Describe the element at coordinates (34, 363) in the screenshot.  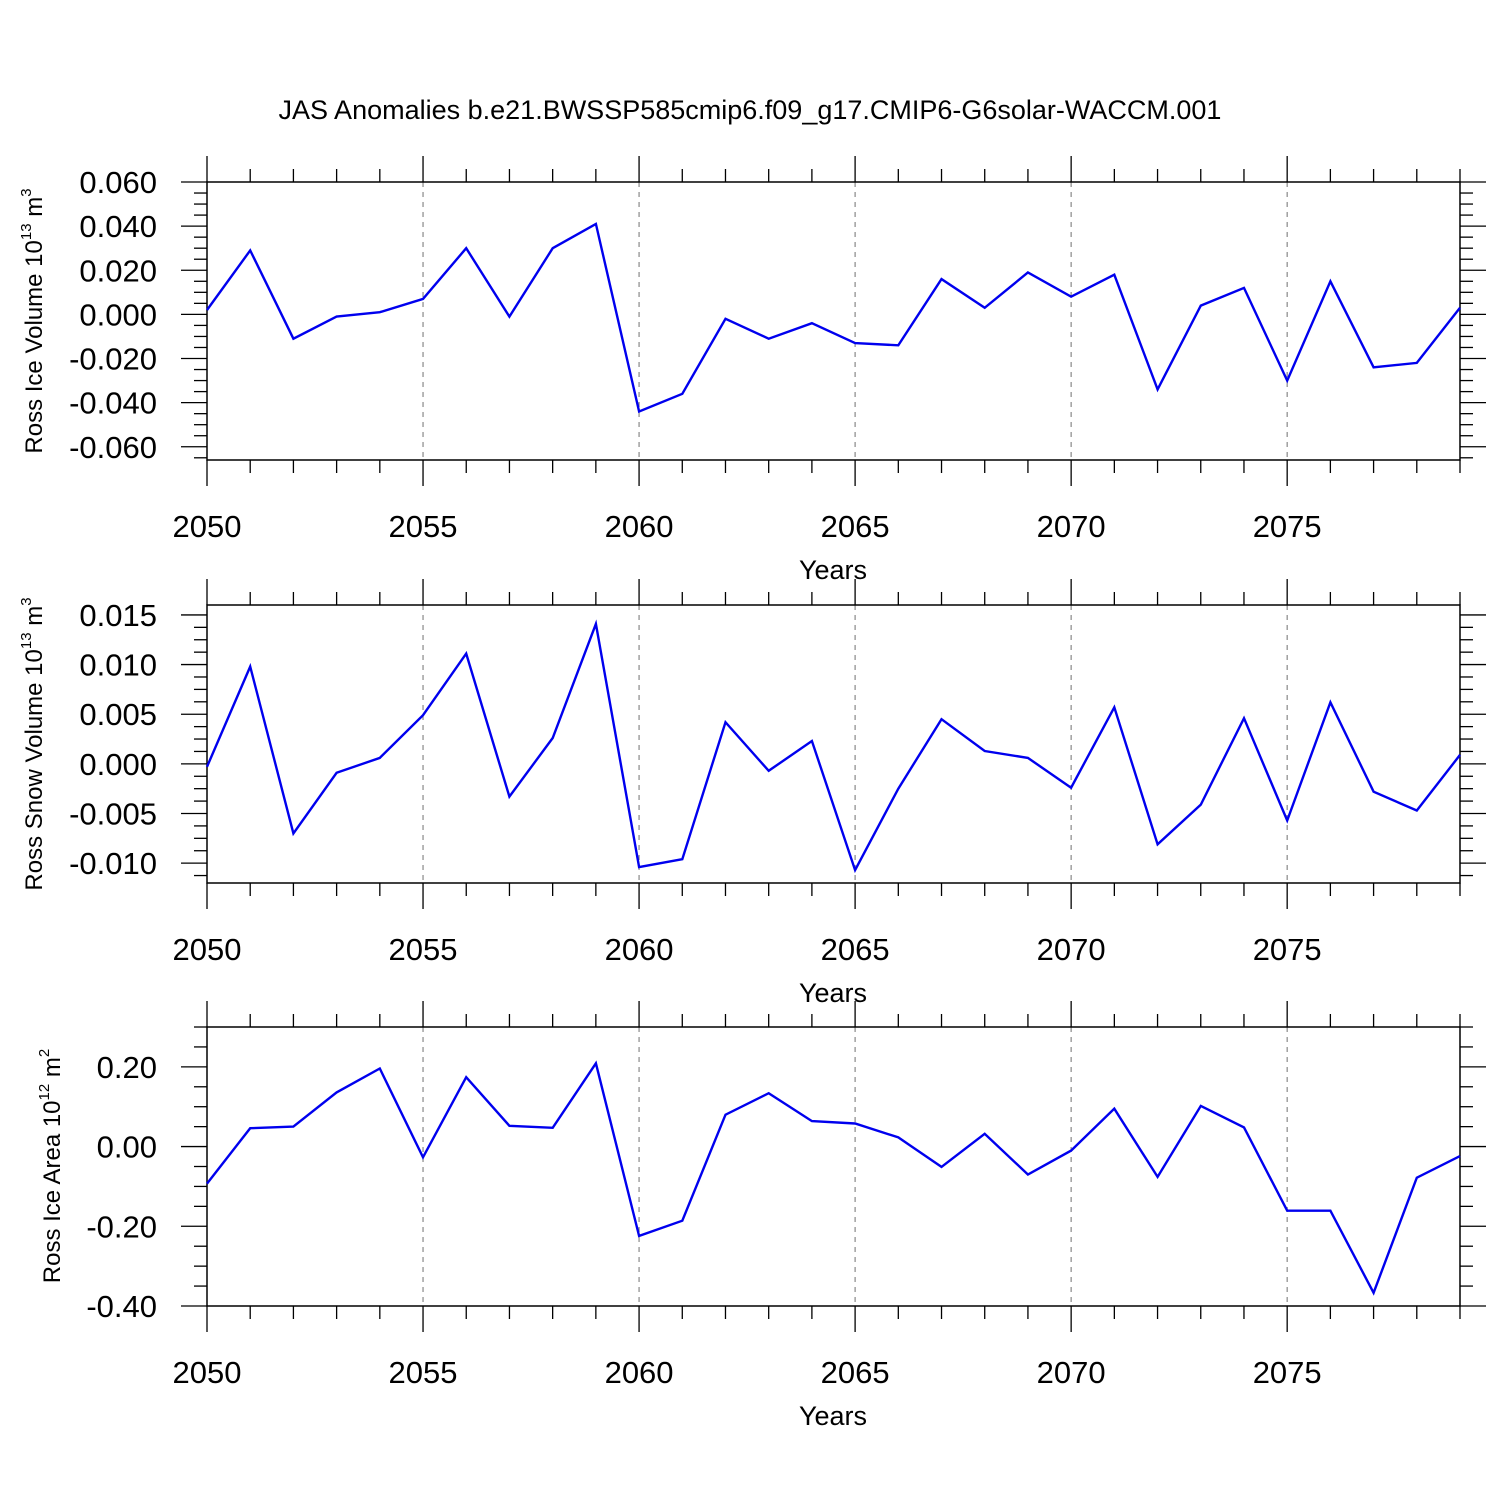
I see `y-axis-label-text: Ross Ice Volume` at that location.